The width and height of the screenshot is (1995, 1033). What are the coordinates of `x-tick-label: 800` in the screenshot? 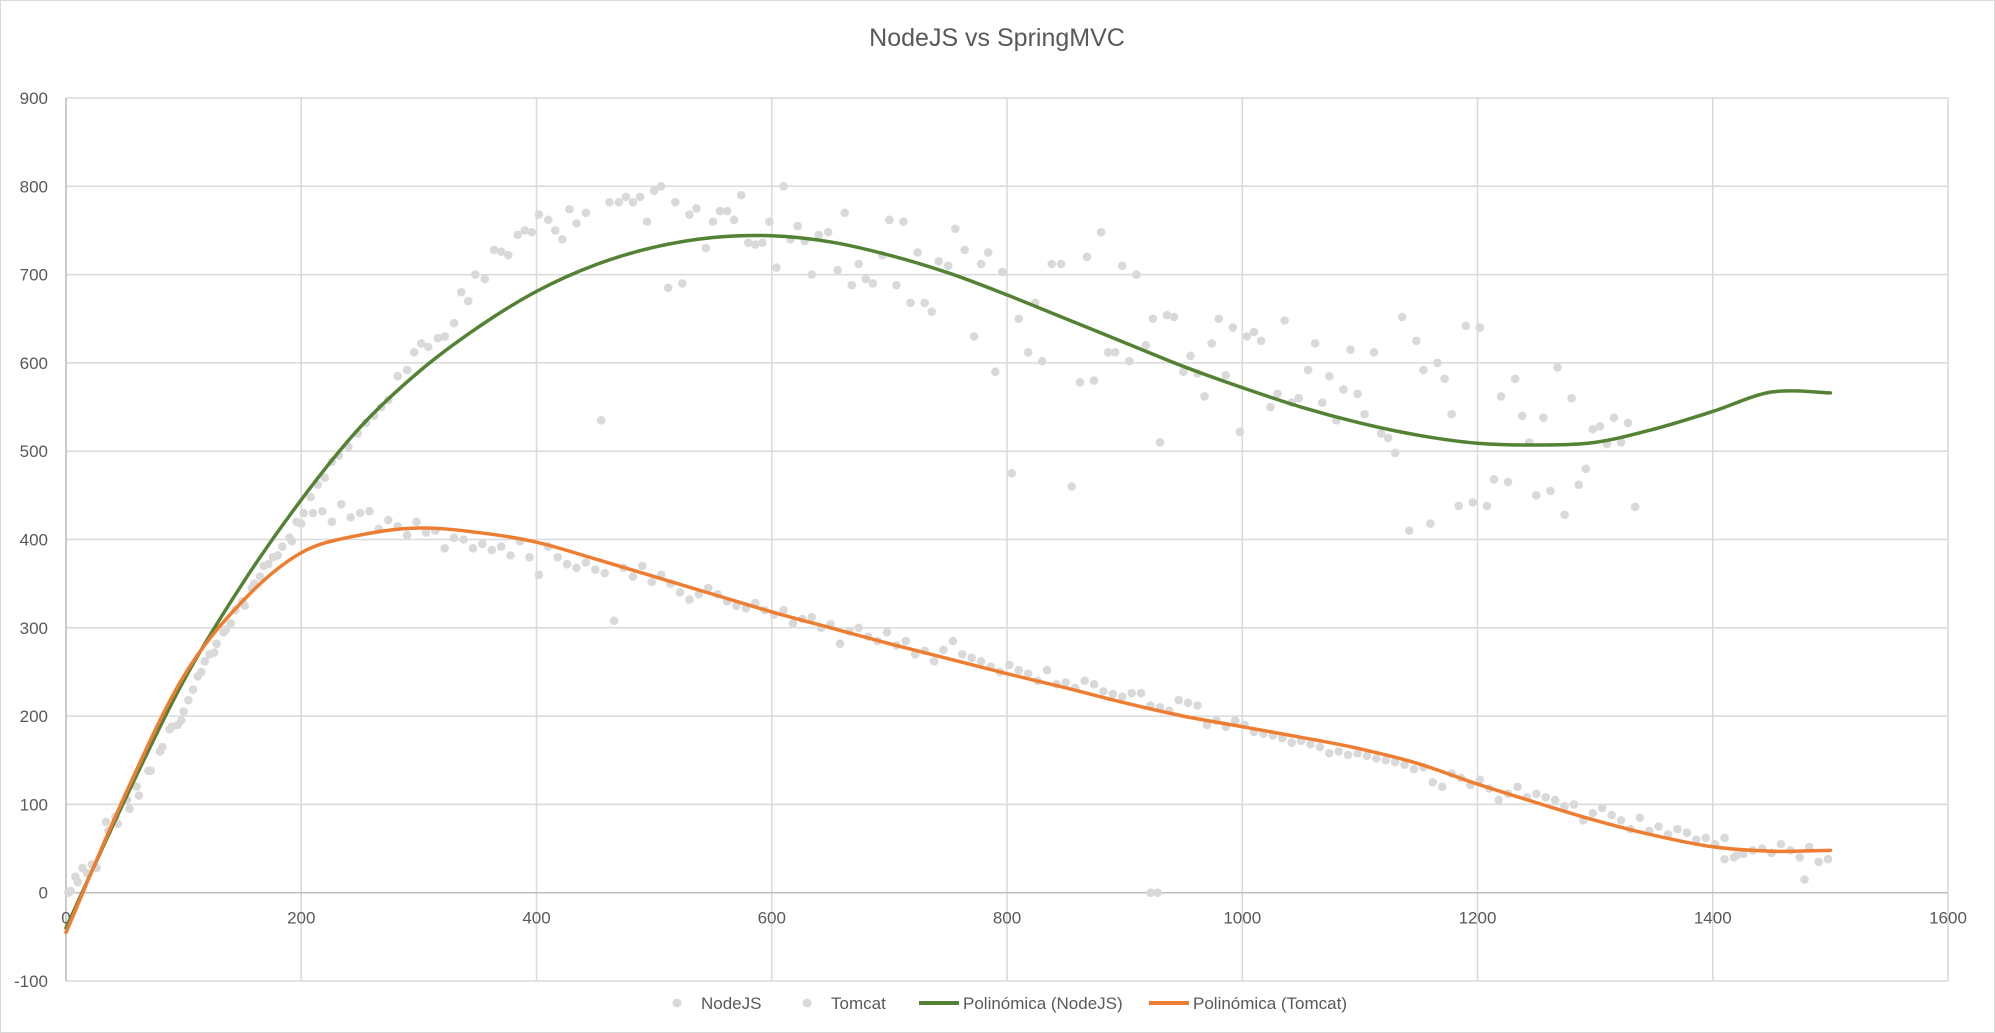 It's located at (1007, 918).